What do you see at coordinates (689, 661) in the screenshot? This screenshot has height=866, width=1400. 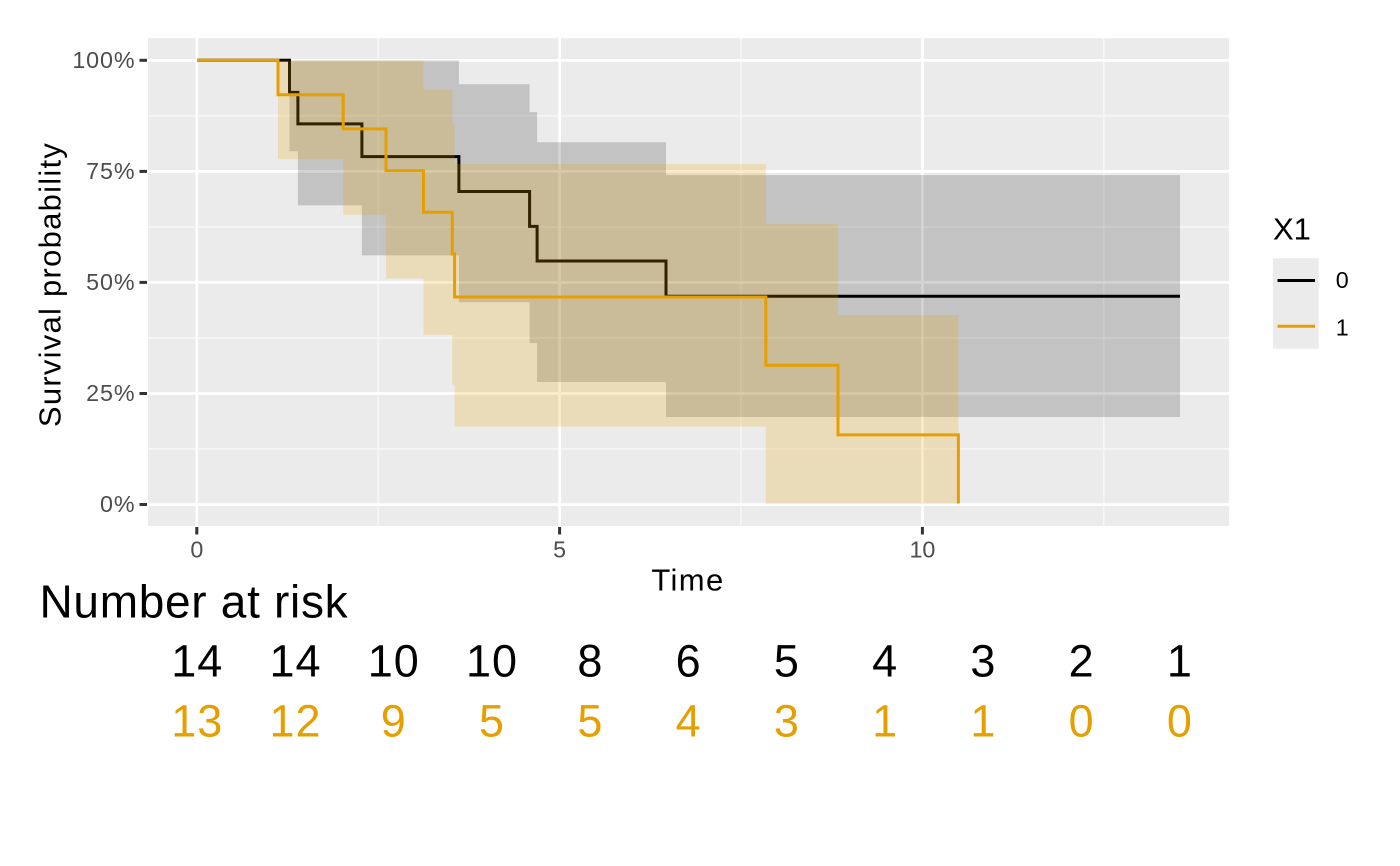 I see `svg-text: 6` at bounding box center [689, 661].